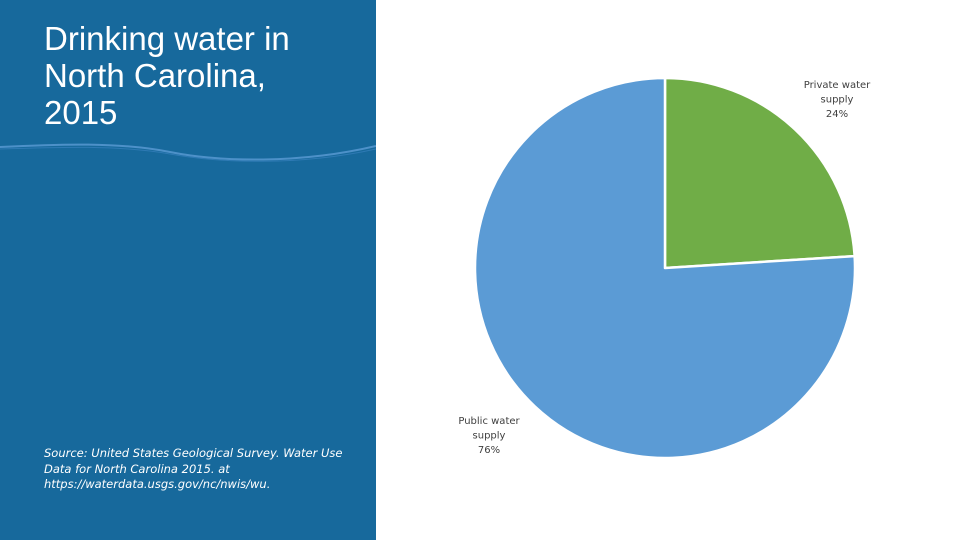 The image size is (960, 540). What do you see at coordinates (167, 38) in the screenshot?
I see `title-line: Drinking water in` at bounding box center [167, 38].